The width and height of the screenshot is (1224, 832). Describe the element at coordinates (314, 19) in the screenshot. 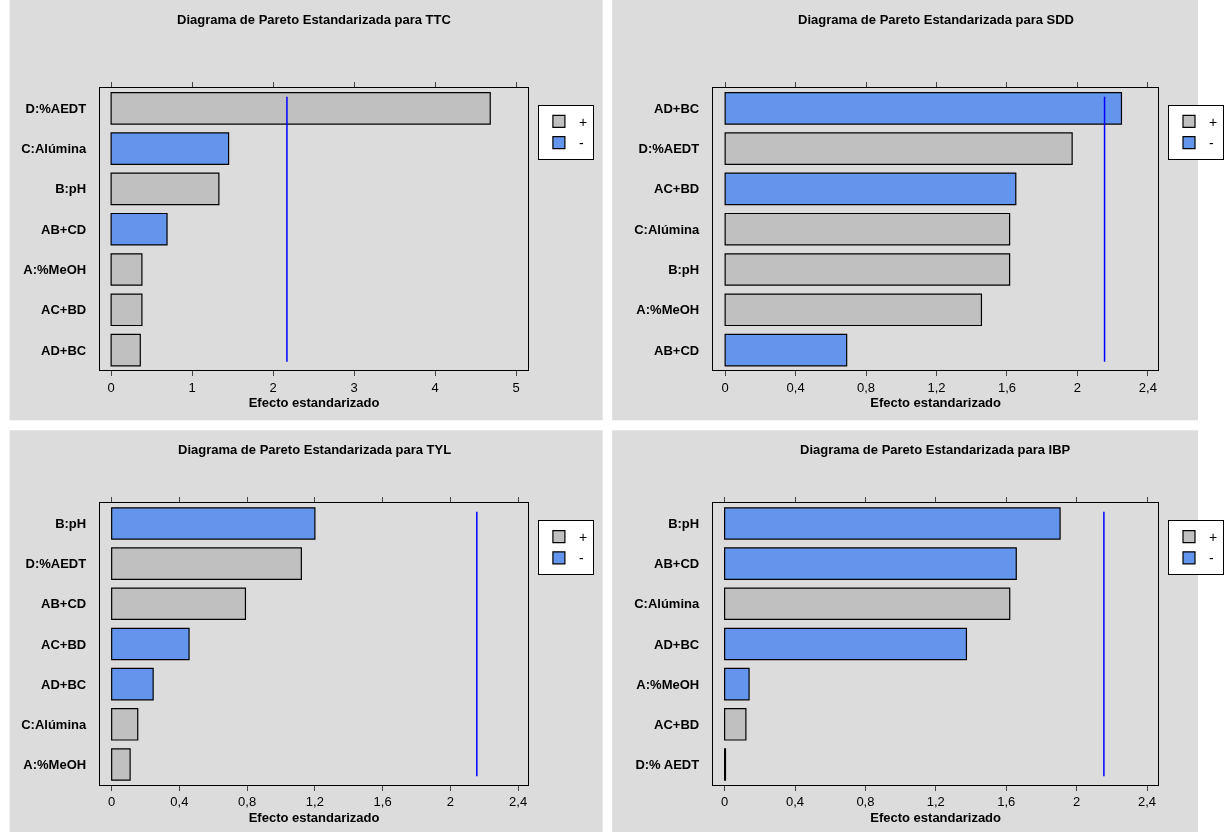

I see `chart-title: Diagrama de Pareto Estandarizada para TTC` at that location.